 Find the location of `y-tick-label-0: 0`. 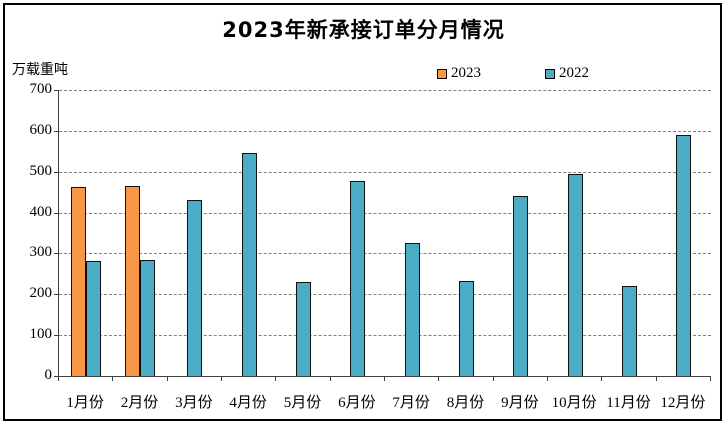

y-tick-label-0: 0 is located at coordinates (48, 375).